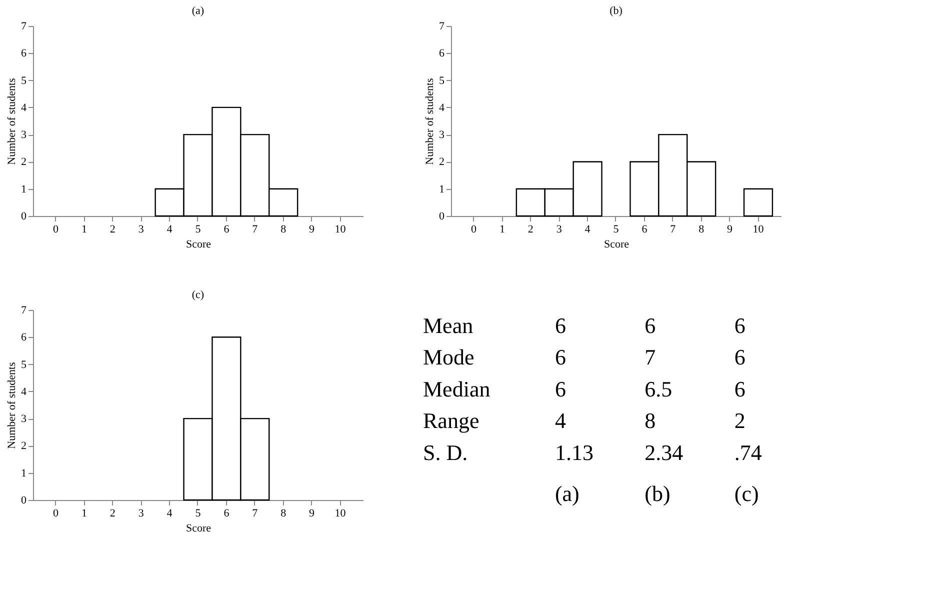  Describe the element at coordinates (748, 452) in the screenshot. I see `text: .74` at that location.